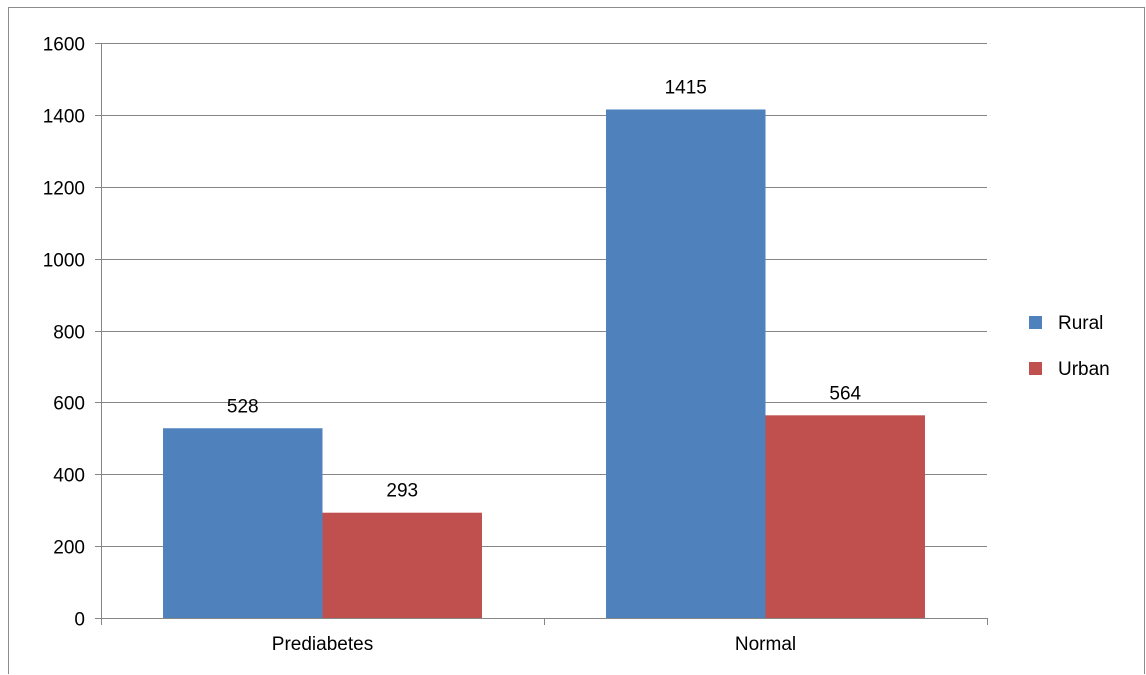 The image size is (1146, 675). Describe the element at coordinates (69, 404) in the screenshot. I see `y-tick-label: 600` at that location.